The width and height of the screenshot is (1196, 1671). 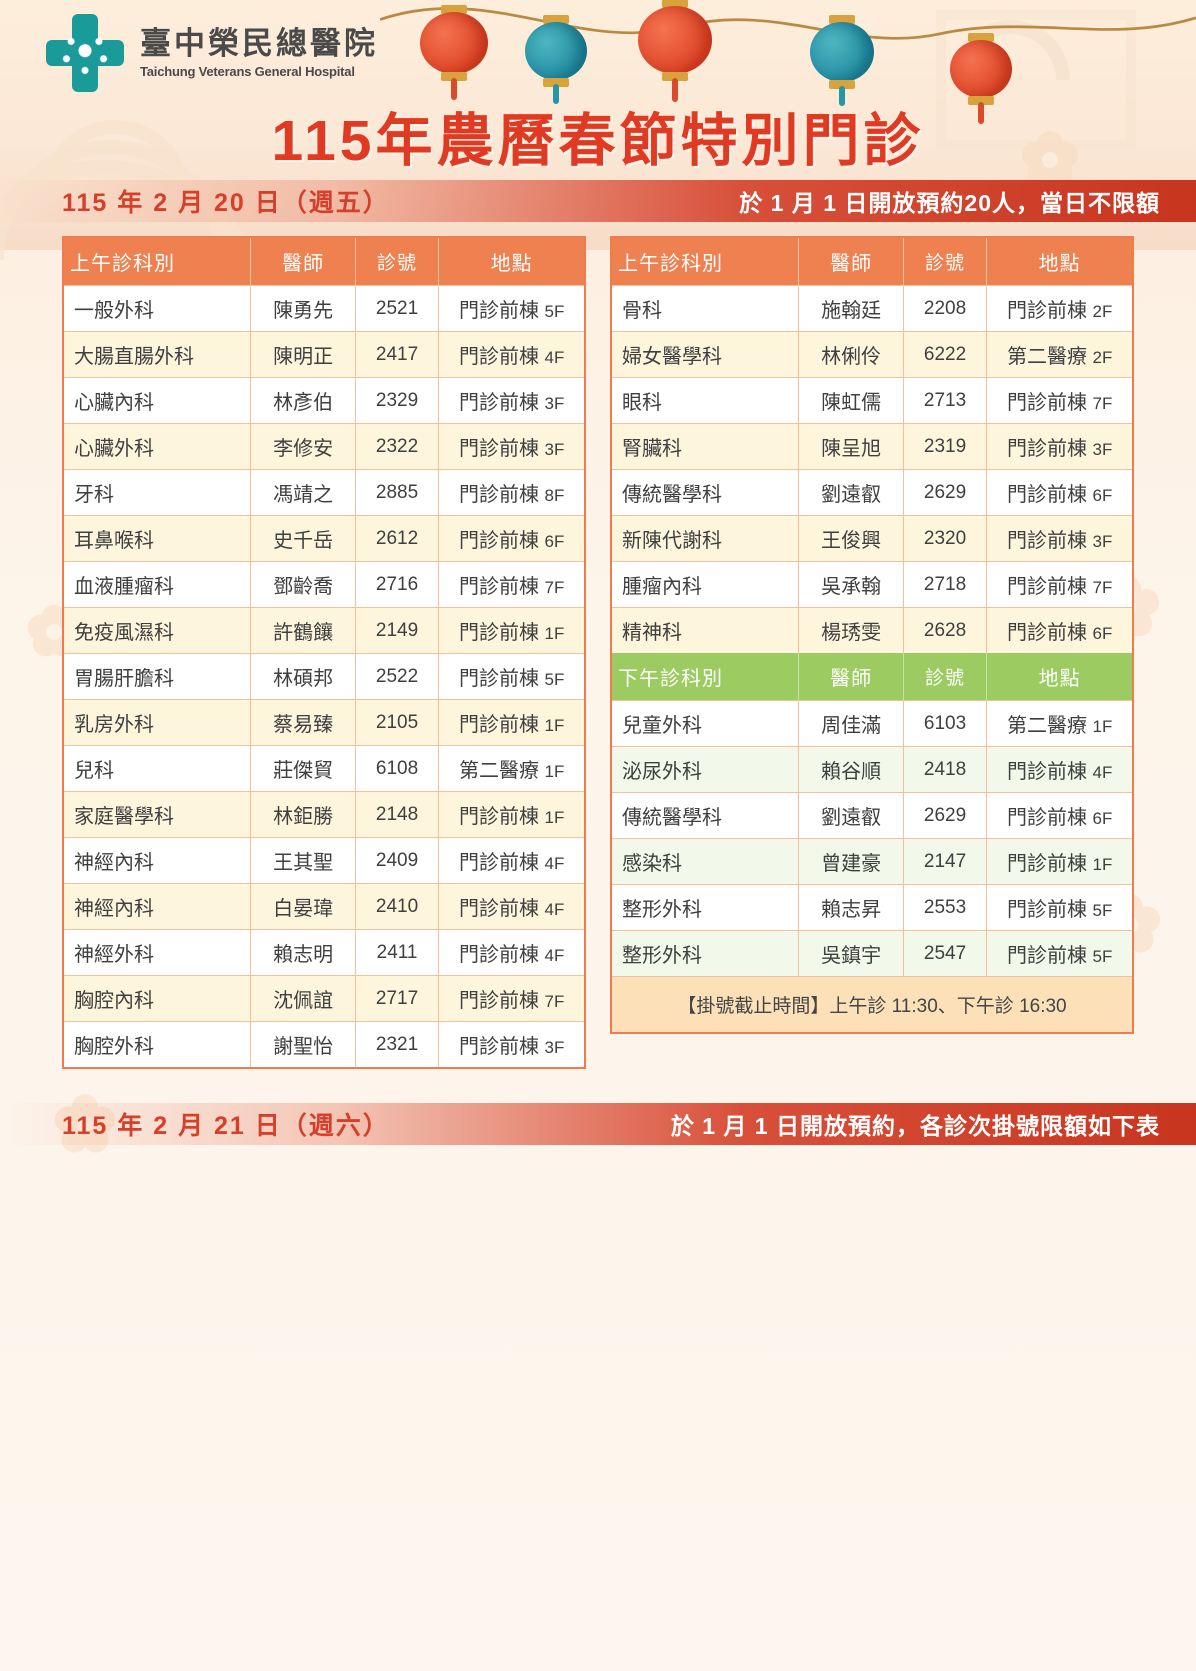 I want to click on cell-doctor: 曾建豪, so click(x=851, y=861).